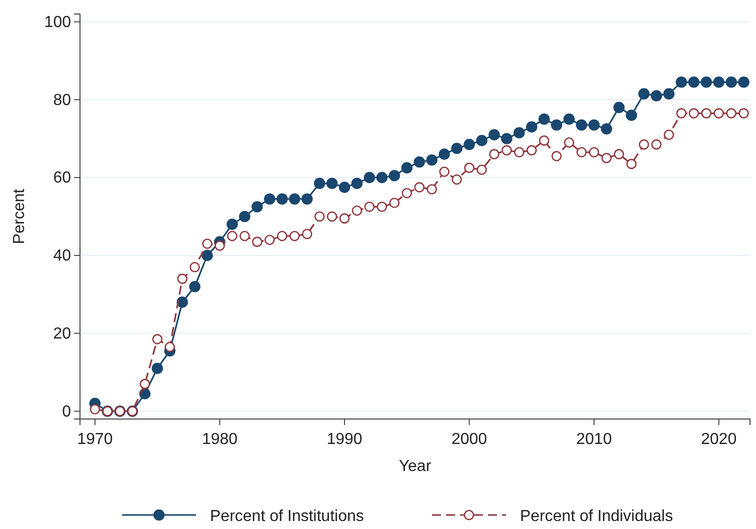  Describe the element at coordinates (596, 516) in the screenshot. I see `legend-label: Percent of Individuals` at that location.